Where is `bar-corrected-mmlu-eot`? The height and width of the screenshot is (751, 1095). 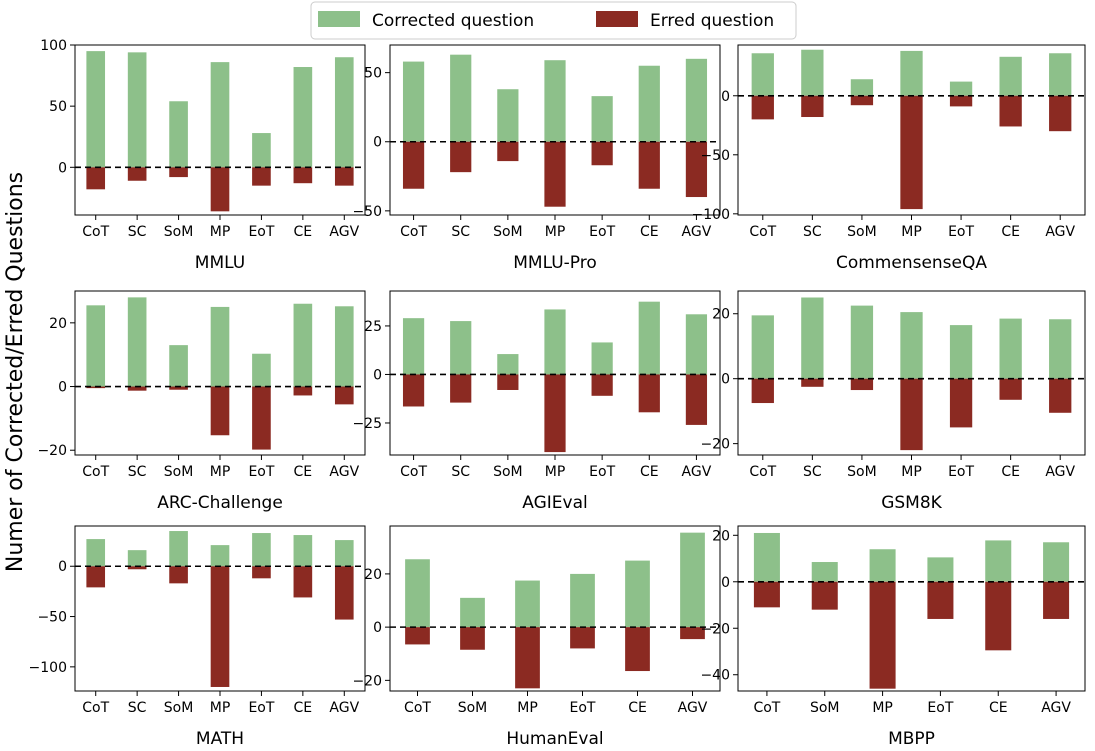 bar-corrected-mmlu-eot is located at coordinates (261, 150).